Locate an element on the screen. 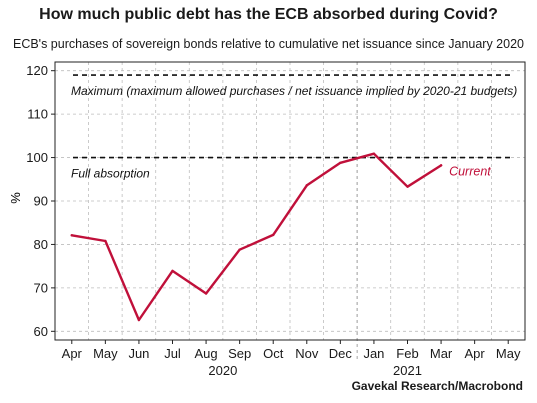 This screenshot has height=403, width=537. x-tick-label: Feb is located at coordinates (407, 353).